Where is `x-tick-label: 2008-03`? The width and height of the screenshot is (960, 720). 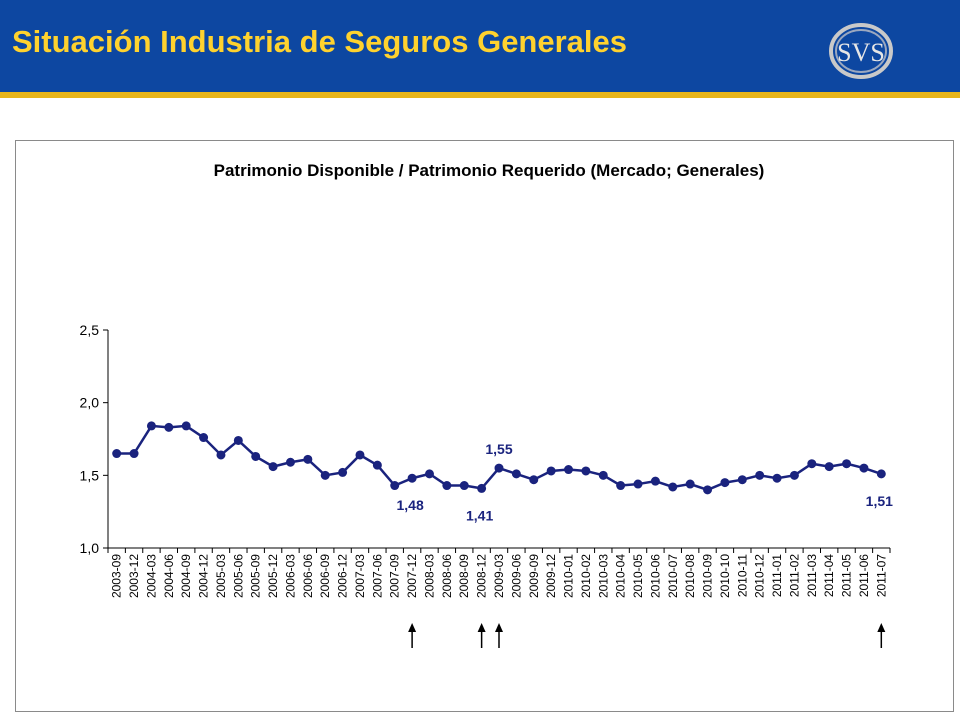
x-tick-label: 2008-03 is located at coordinates (429, 576).